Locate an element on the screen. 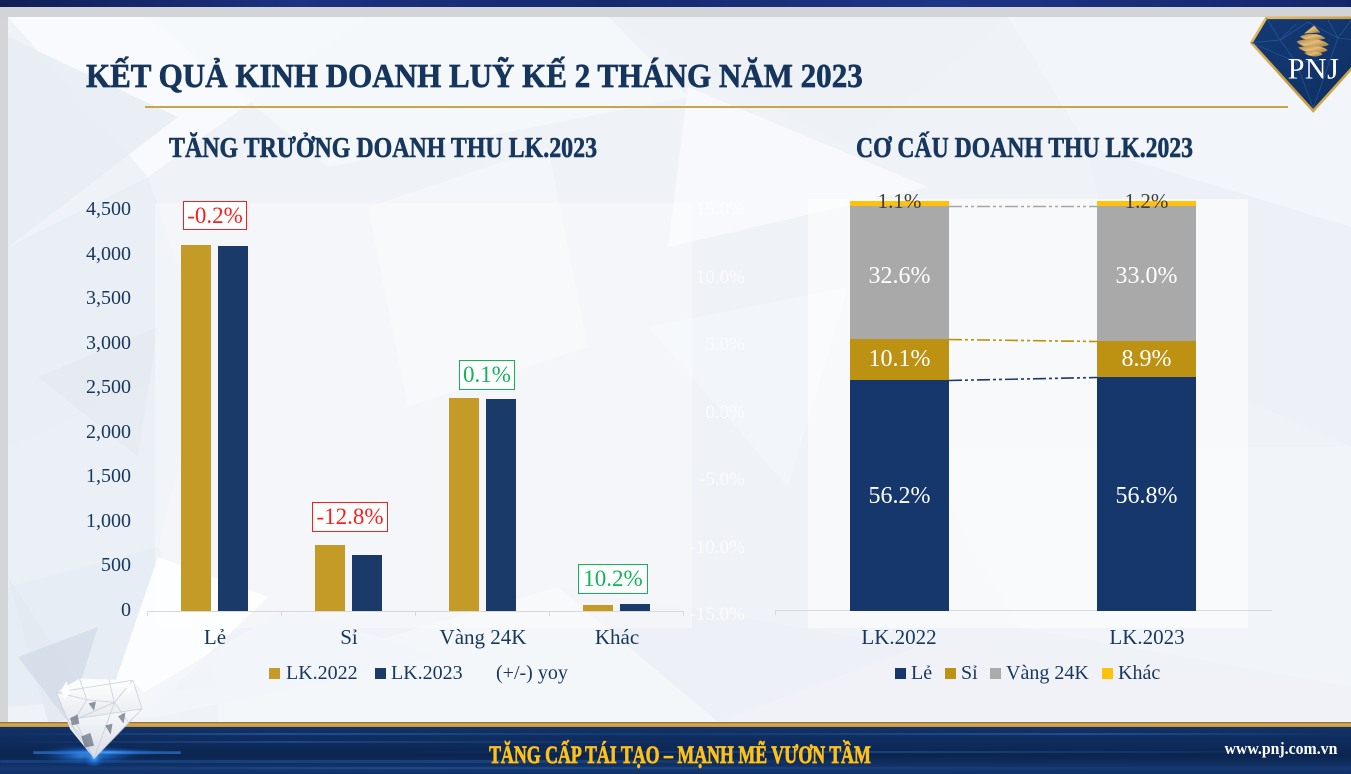 The width and height of the screenshot is (1351, 774). svg-text: PNJ is located at coordinates (1314, 69).